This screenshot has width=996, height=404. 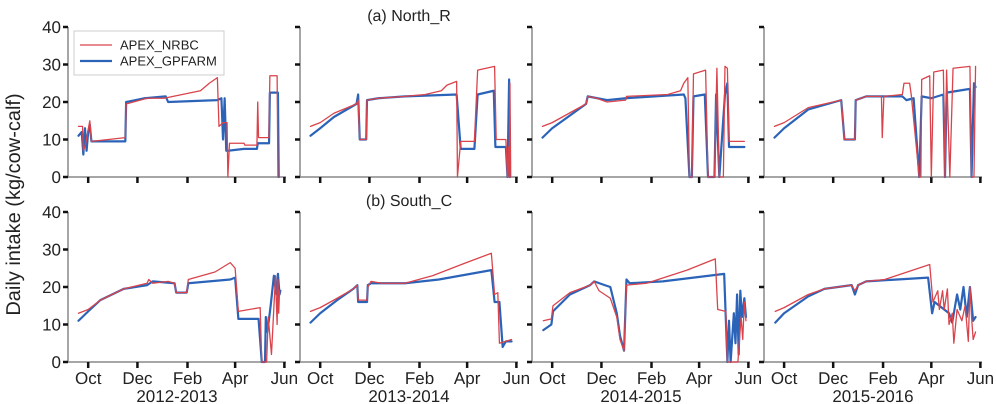 What do you see at coordinates (409, 201) in the screenshot?
I see `chart-title: (b) South_C` at bounding box center [409, 201].